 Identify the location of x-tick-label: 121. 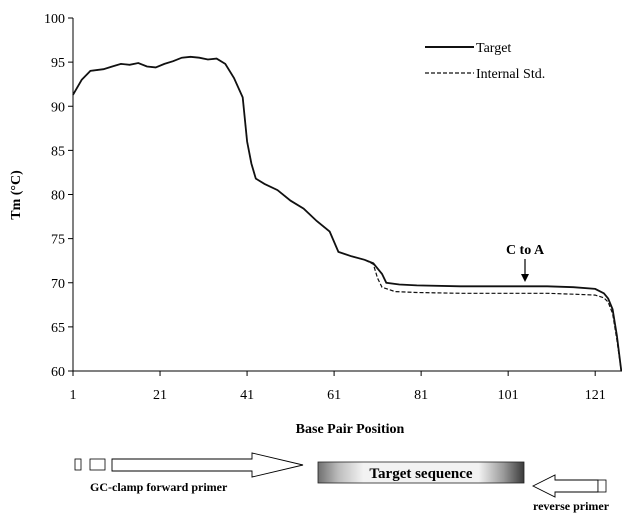
(595, 395).